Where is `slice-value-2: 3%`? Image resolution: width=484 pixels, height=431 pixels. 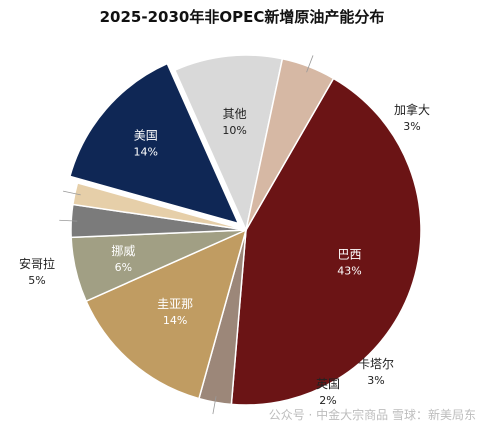 slice-value-2: 3% is located at coordinates (411, 126).